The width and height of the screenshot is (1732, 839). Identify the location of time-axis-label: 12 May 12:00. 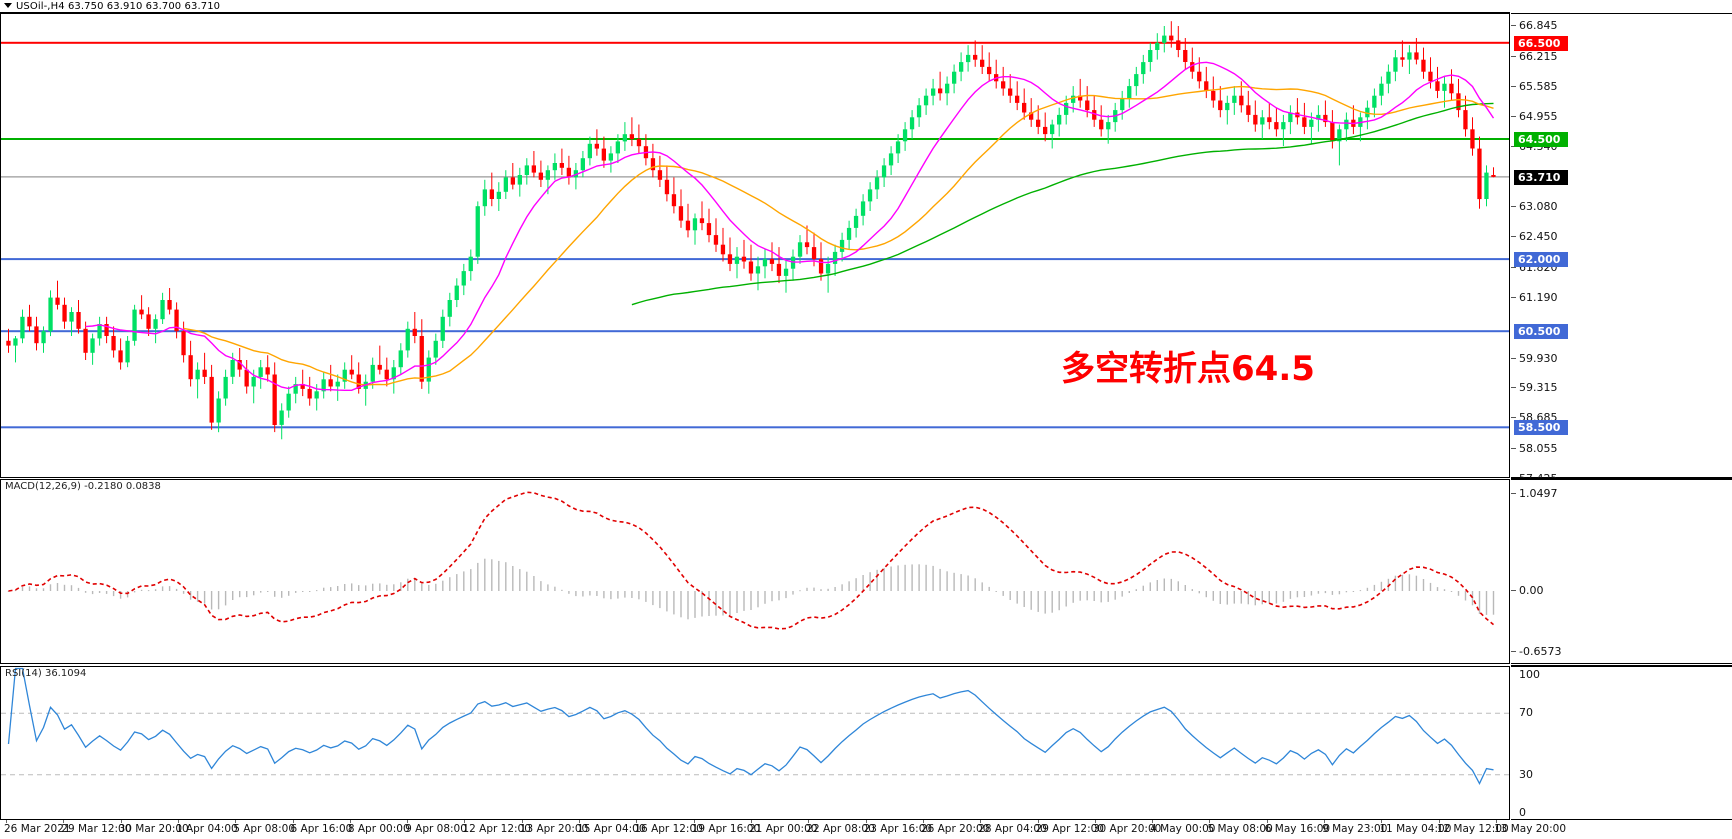
(1472, 829).